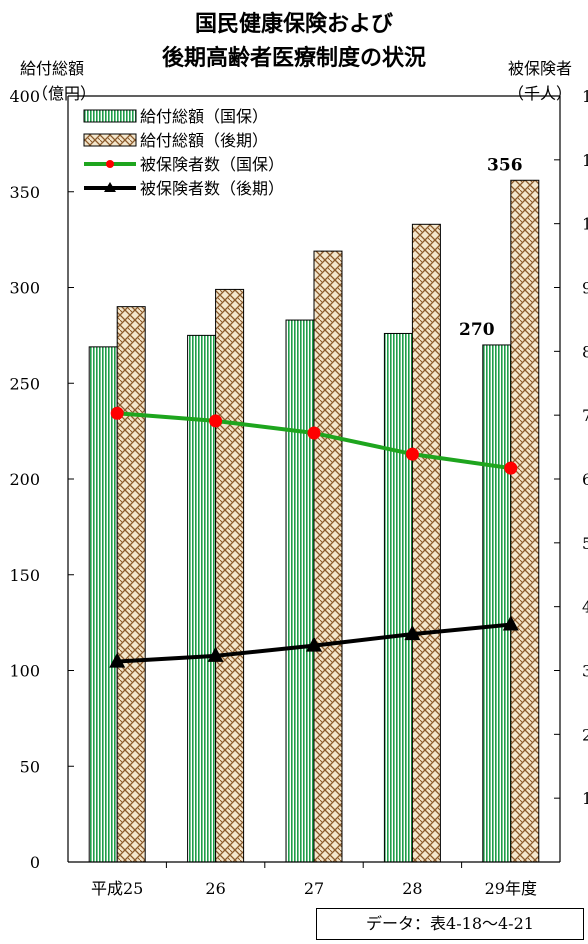 The width and height of the screenshot is (588, 944). What do you see at coordinates (64, 93) in the screenshot?
I see `left-axis-unit: （億円）` at bounding box center [64, 93].